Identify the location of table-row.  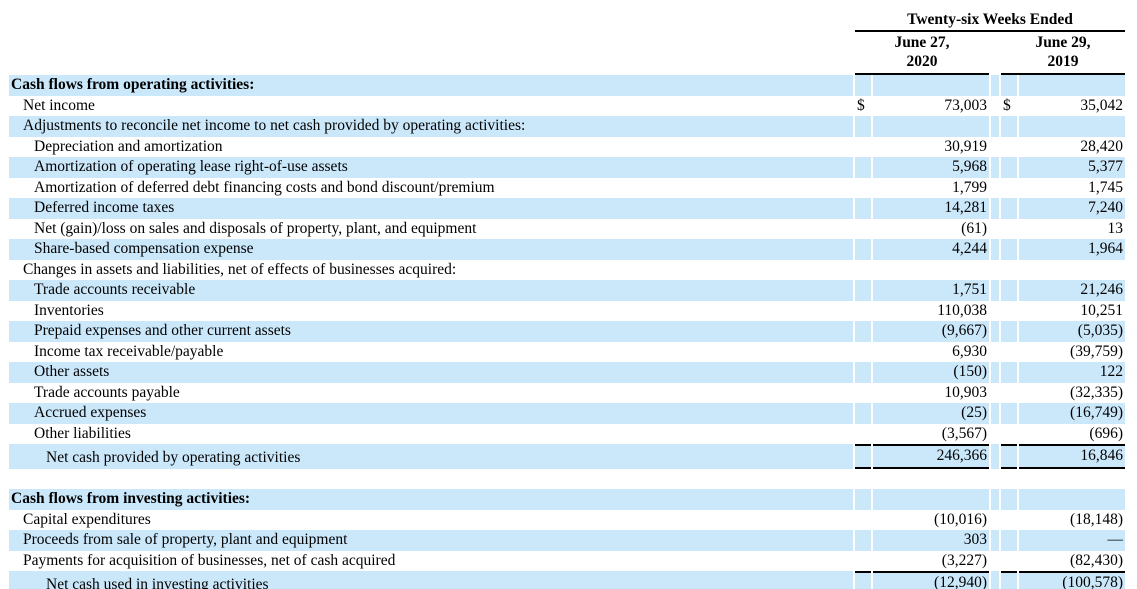
(567, 479).